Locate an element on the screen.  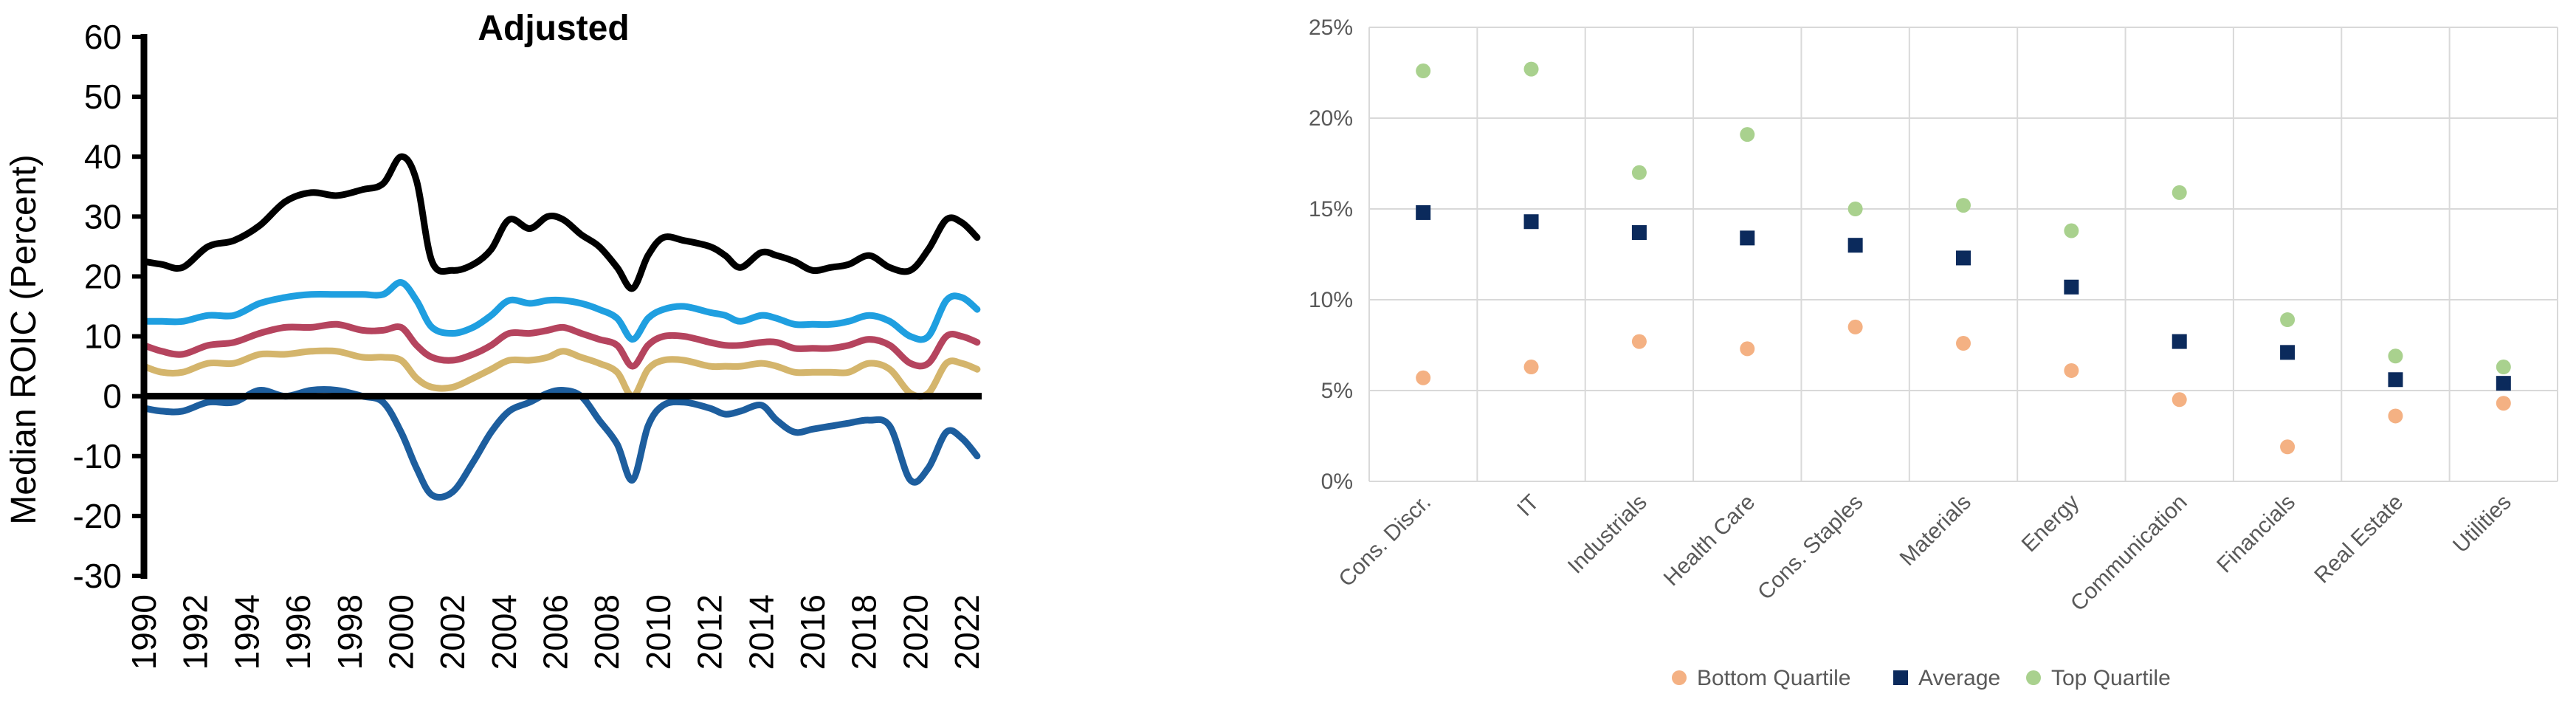
category-label: Energy is located at coordinates (2050, 523).